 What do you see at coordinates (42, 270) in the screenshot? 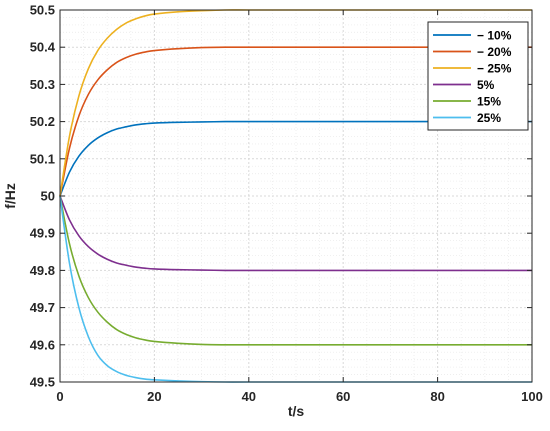
I see `y-tick-label: 49.8` at bounding box center [42, 270].